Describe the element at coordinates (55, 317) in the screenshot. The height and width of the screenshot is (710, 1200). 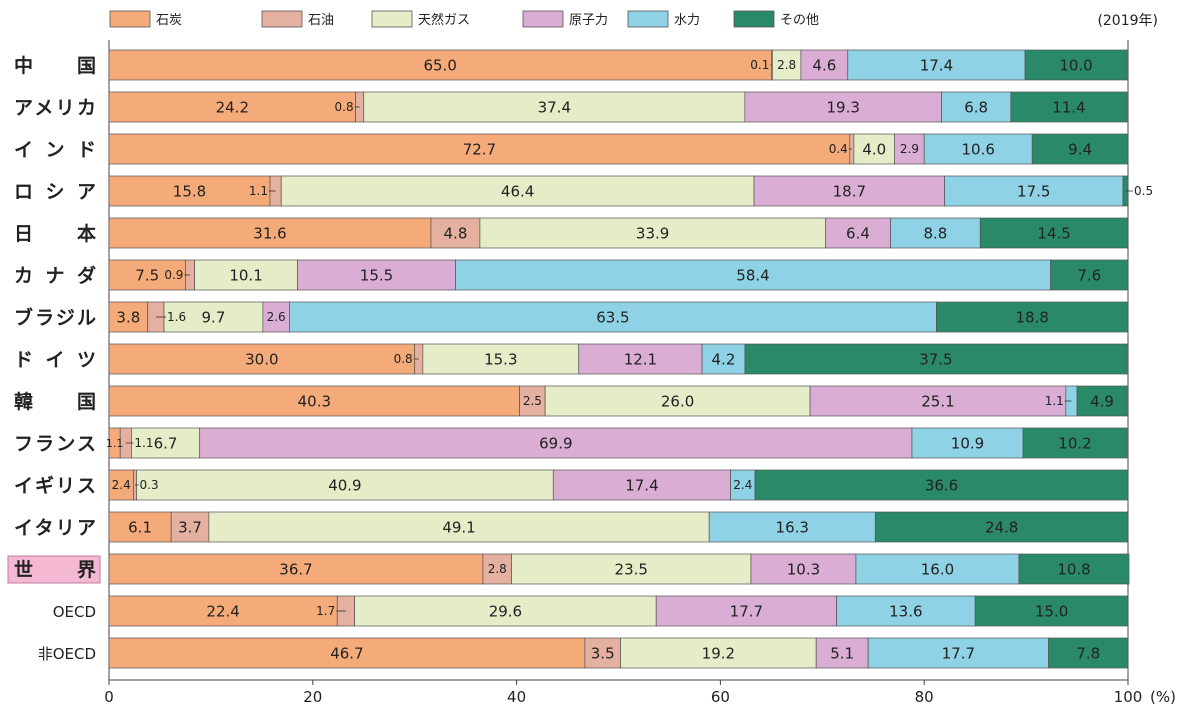
I see `category-label: ブラジル` at that location.